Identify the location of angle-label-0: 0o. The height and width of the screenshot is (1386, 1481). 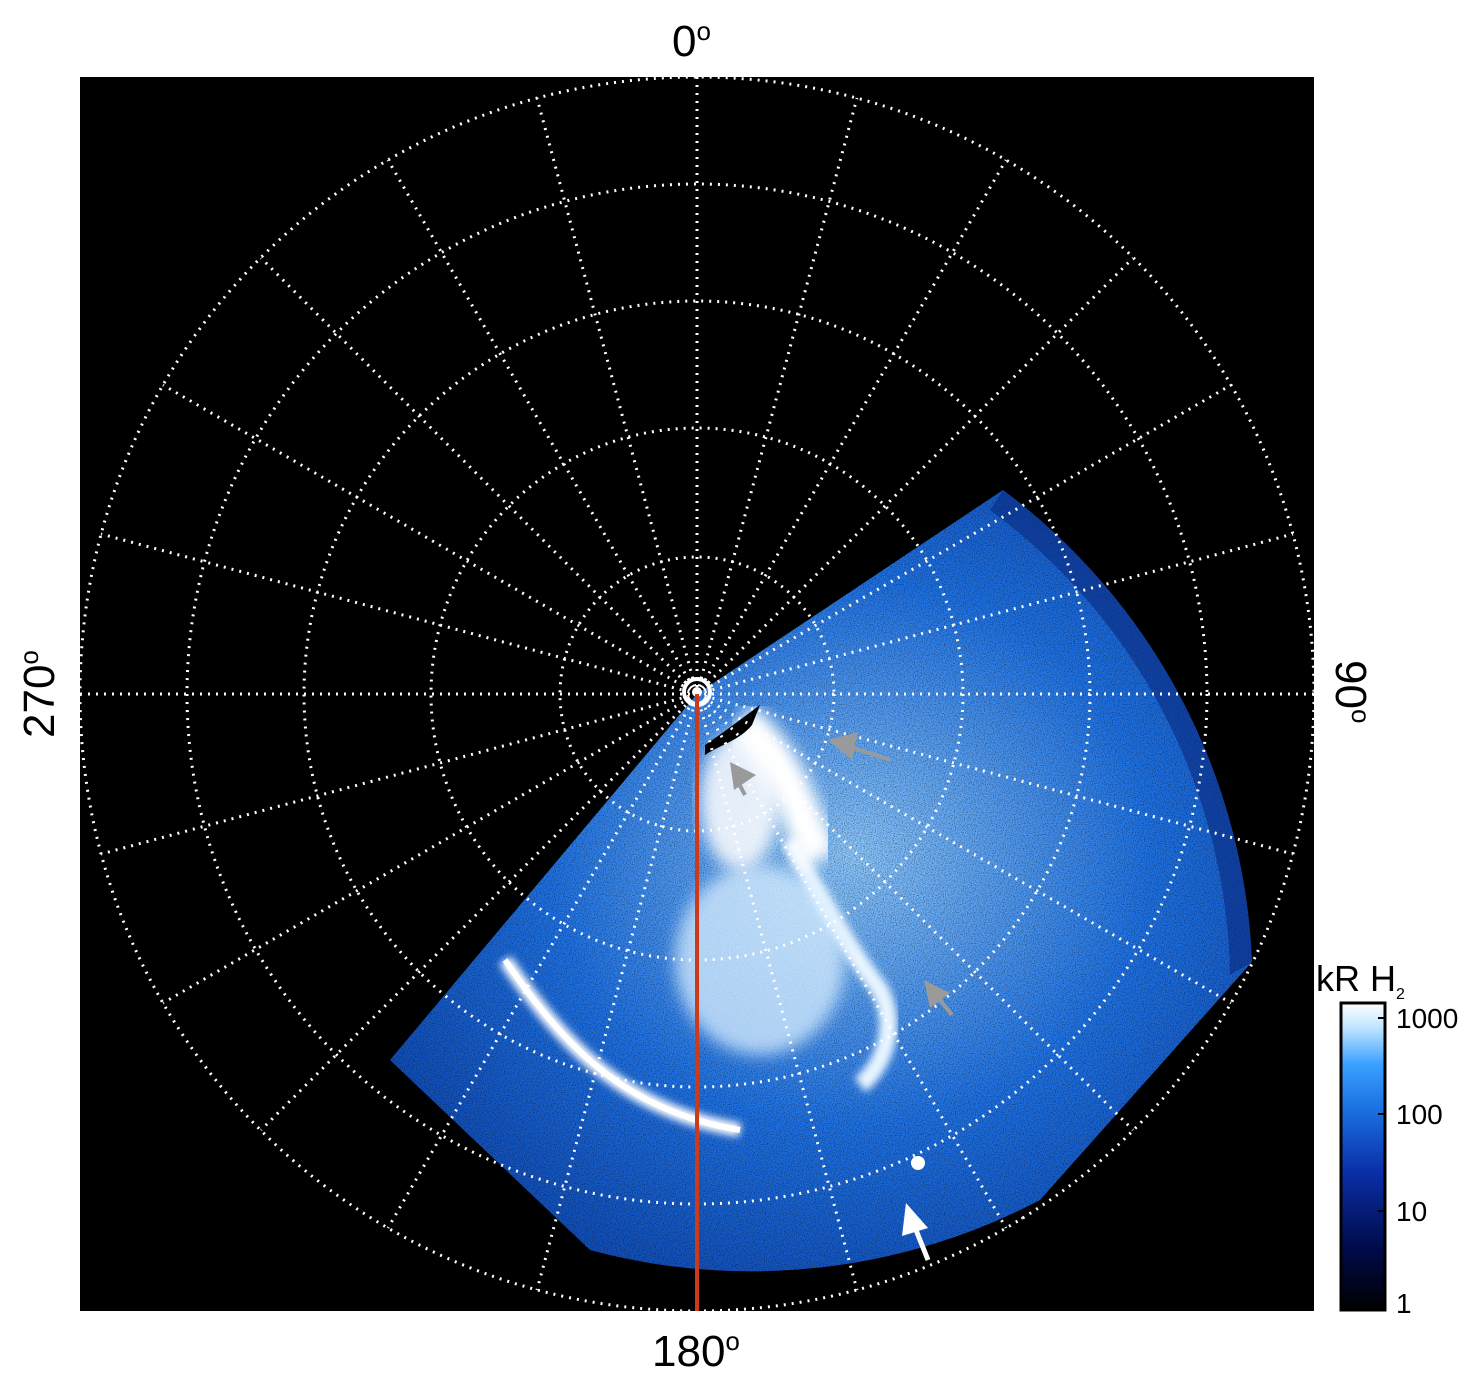
(691, 41).